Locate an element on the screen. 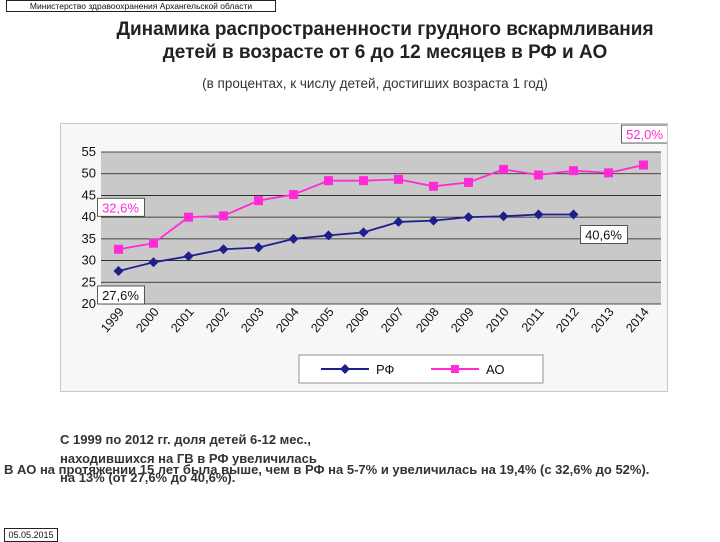  data-label: 32,6% is located at coordinates (120, 207).